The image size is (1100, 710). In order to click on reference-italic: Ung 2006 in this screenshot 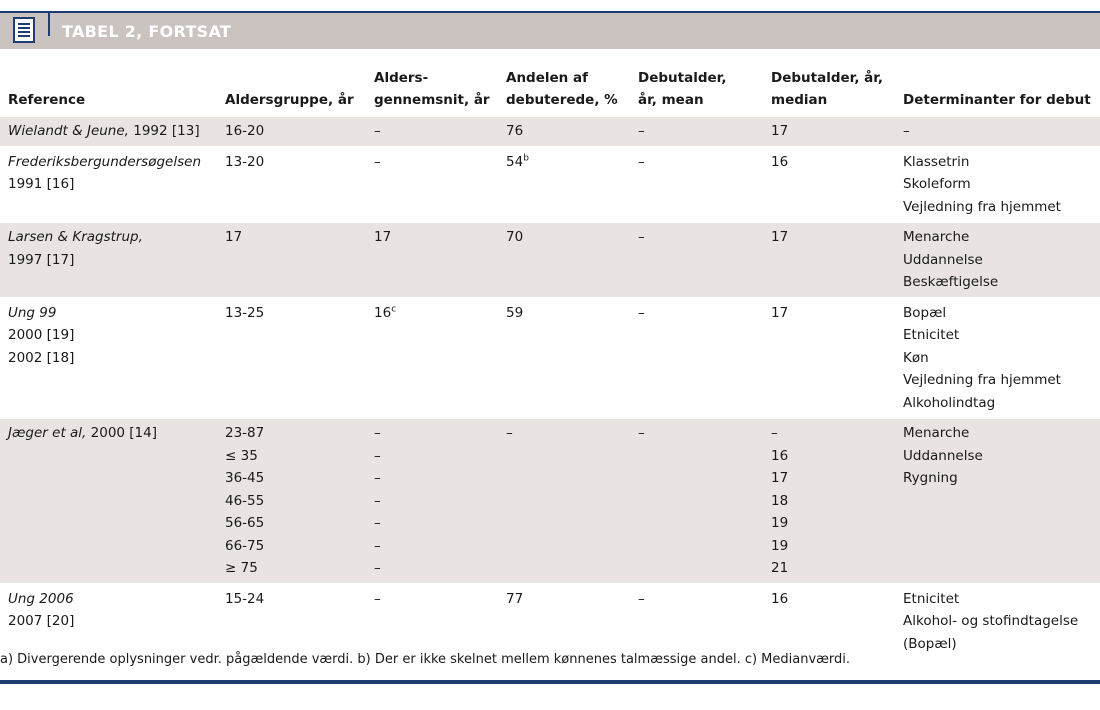, I will do `click(41, 598)`.